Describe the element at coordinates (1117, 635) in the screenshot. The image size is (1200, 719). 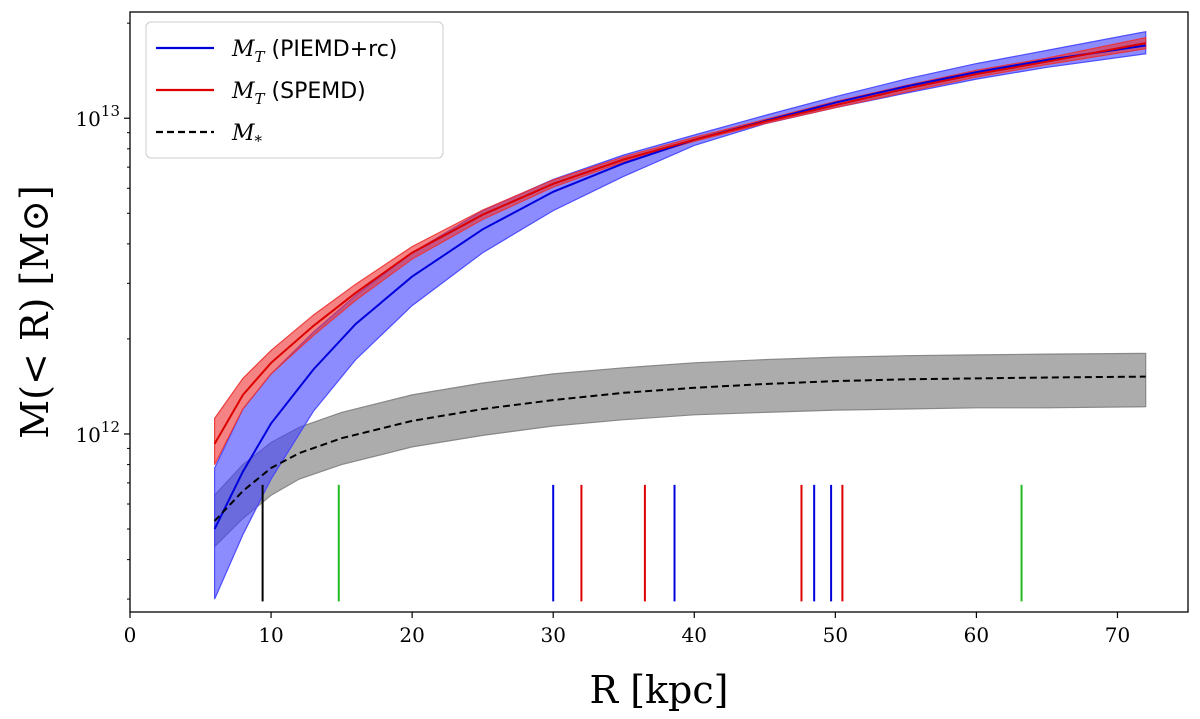
I see `x-tick-label: 70` at that location.